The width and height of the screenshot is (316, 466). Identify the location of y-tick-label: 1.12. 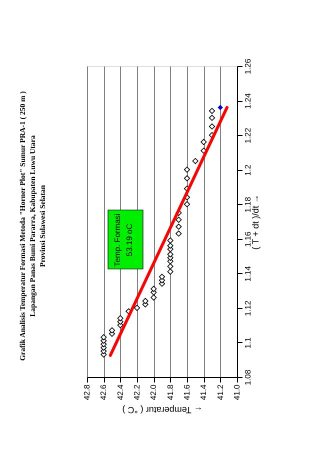
(248, 308).